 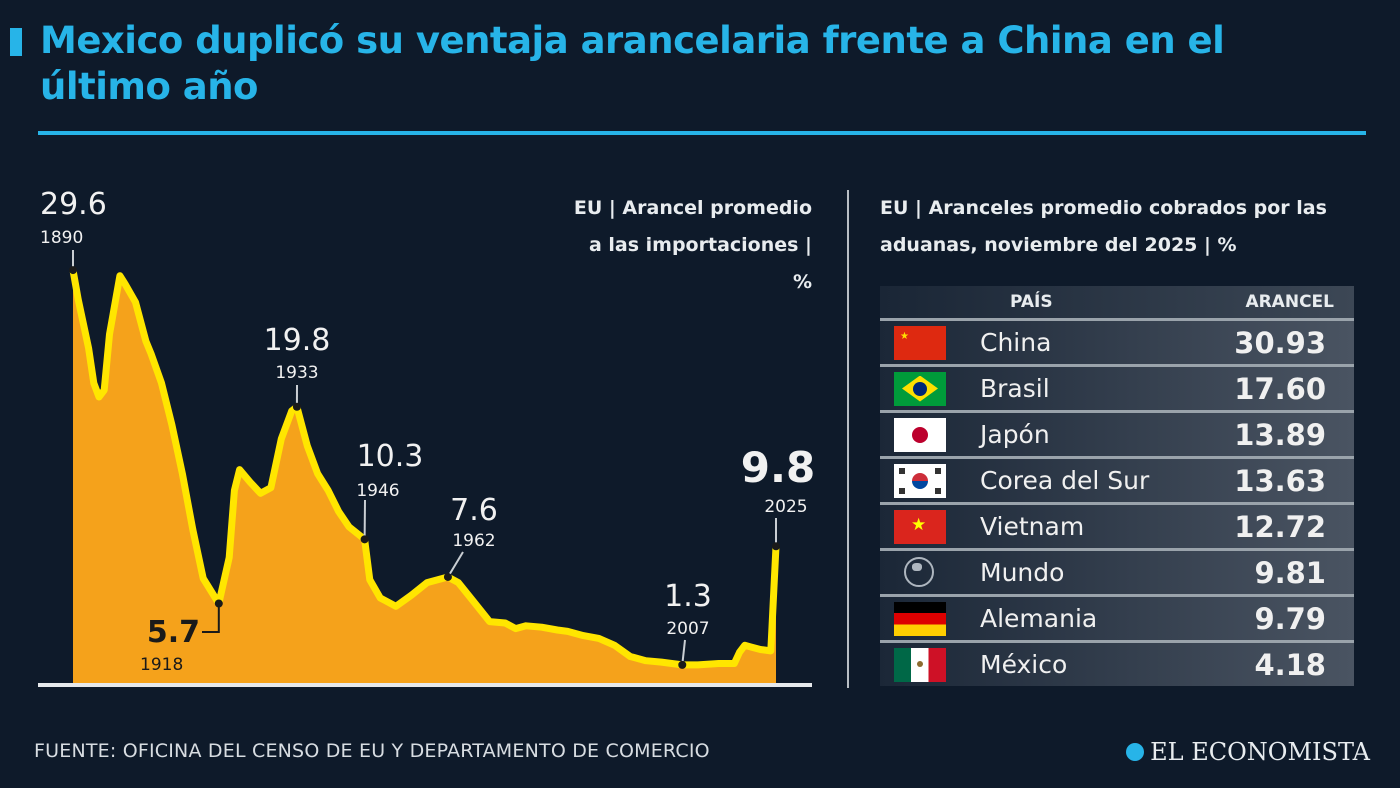 What do you see at coordinates (1280, 526) in the screenshot?
I see `tariff-value: 12.72` at bounding box center [1280, 526].